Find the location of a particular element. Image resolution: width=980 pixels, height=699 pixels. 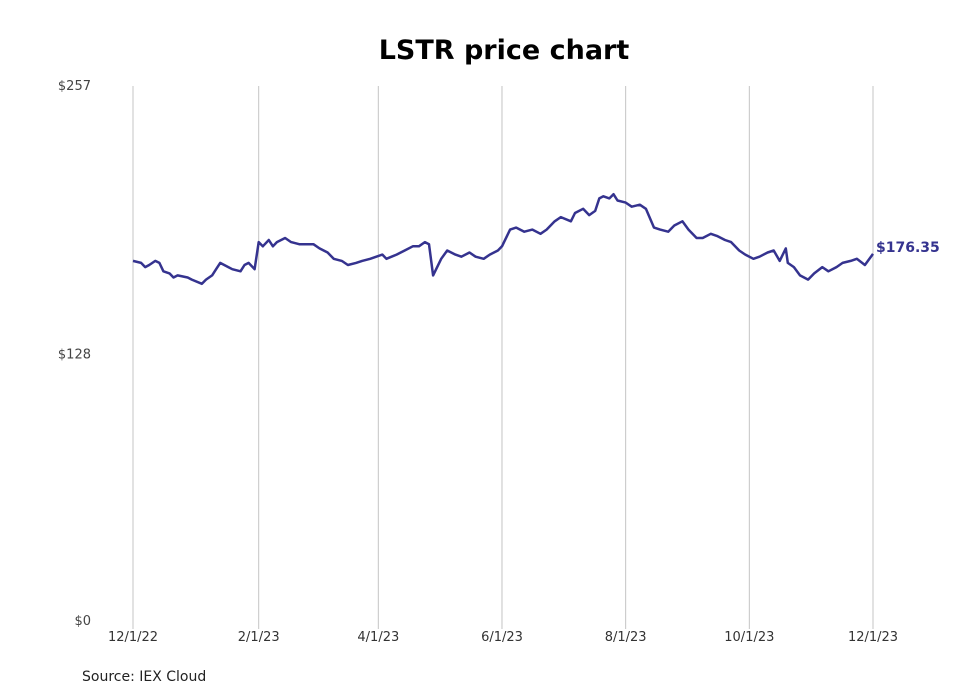

price-line is located at coordinates (503, 239).